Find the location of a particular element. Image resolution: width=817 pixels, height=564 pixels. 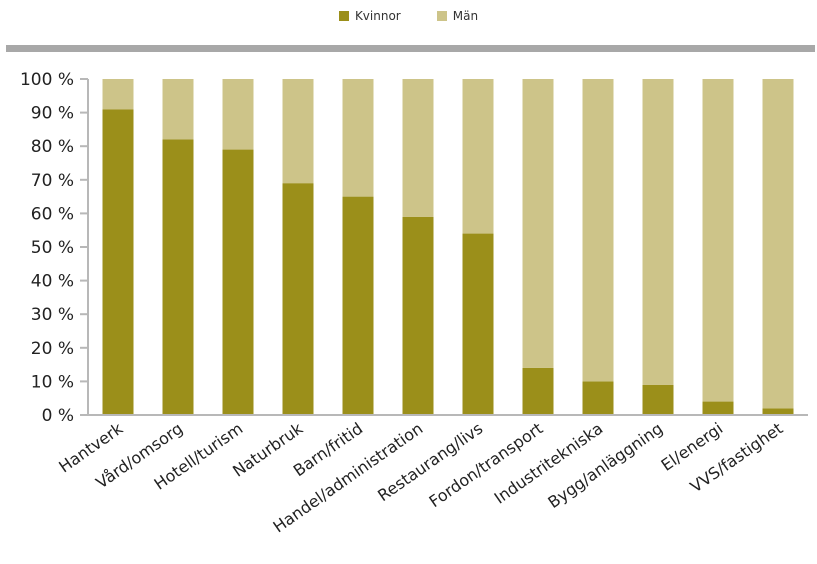

y-tick-label: 100 % is located at coordinates (47, 80).